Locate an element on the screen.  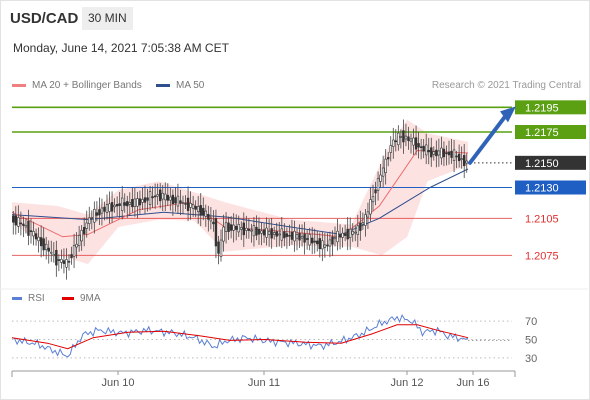
rsi-series-9ma is located at coordinates (240, 337).